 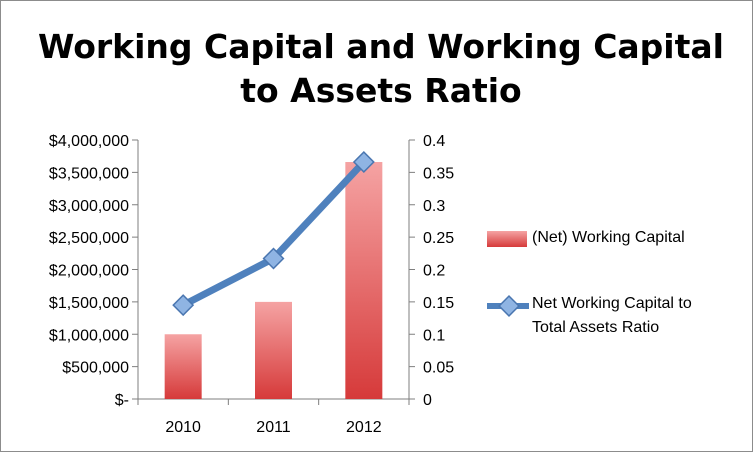 I want to click on right-tick-label: 0.2, so click(x=434, y=271).